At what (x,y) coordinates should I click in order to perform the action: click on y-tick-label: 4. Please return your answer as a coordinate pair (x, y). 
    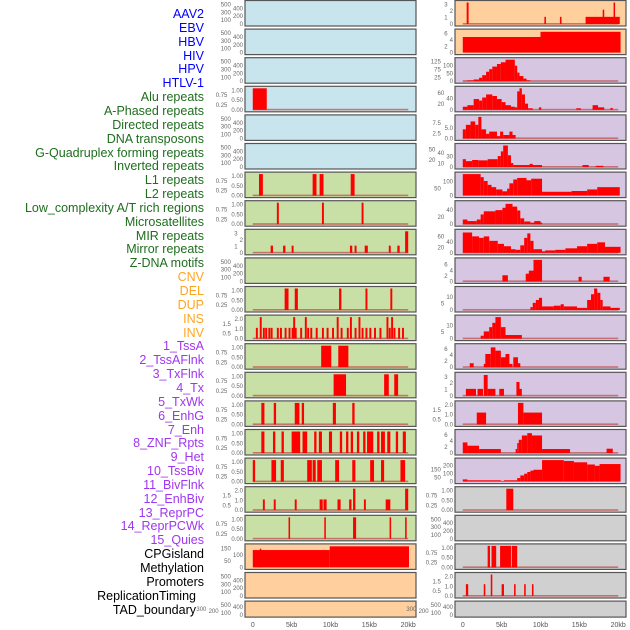
    Looking at the image, I should click on (452, 271).